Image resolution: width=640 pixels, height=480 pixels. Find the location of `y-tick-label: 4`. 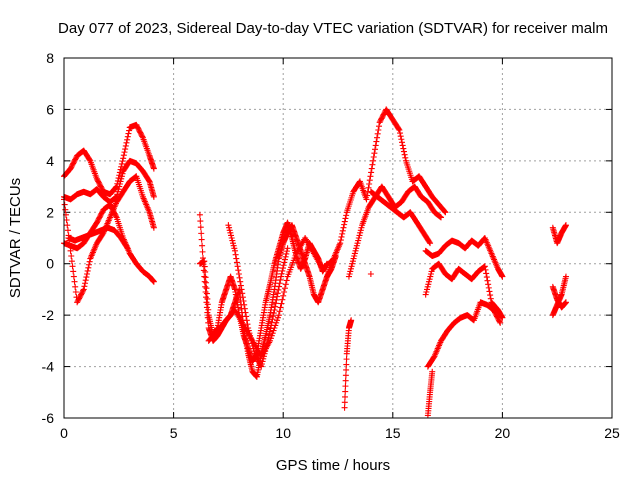

y-tick-label: 4 is located at coordinates (50, 161).